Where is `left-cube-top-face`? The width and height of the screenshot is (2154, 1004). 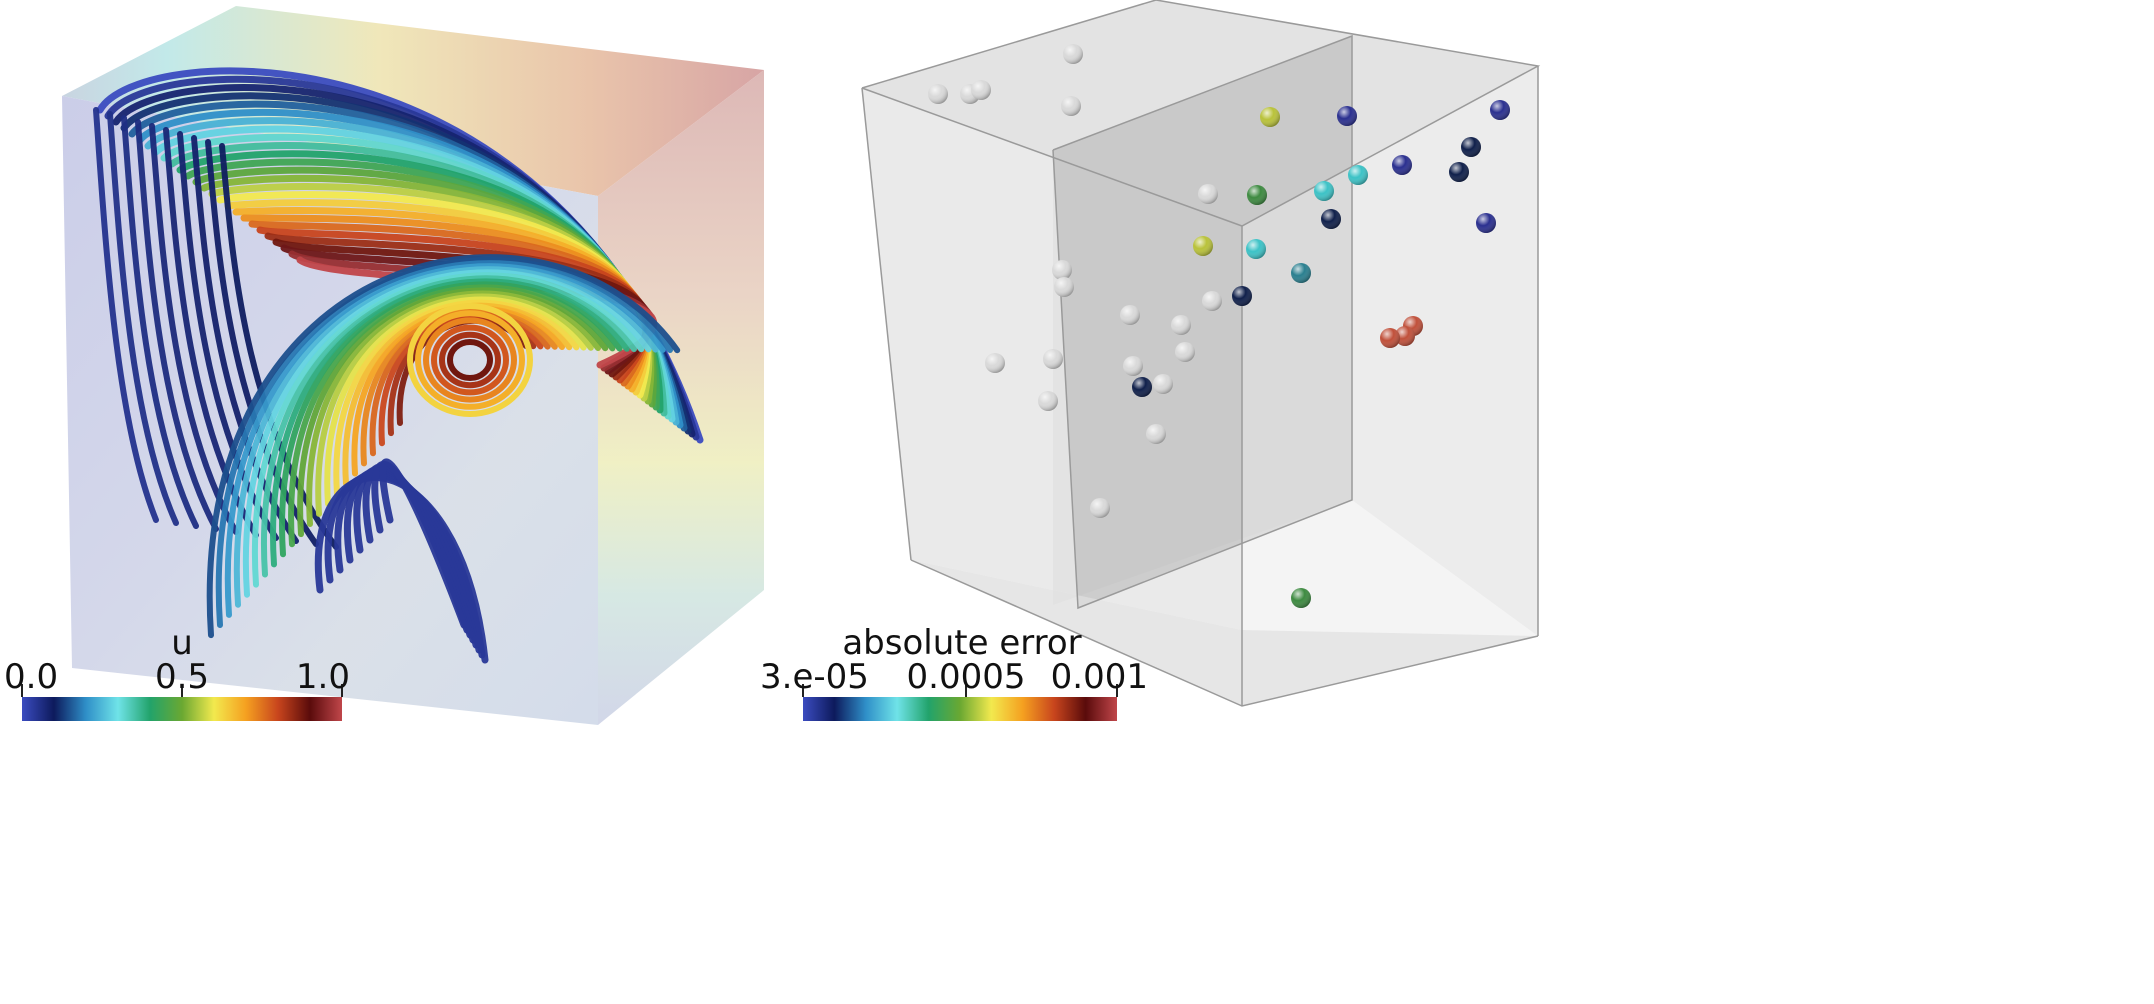
left-cube-top-face is located at coordinates (413, 101).